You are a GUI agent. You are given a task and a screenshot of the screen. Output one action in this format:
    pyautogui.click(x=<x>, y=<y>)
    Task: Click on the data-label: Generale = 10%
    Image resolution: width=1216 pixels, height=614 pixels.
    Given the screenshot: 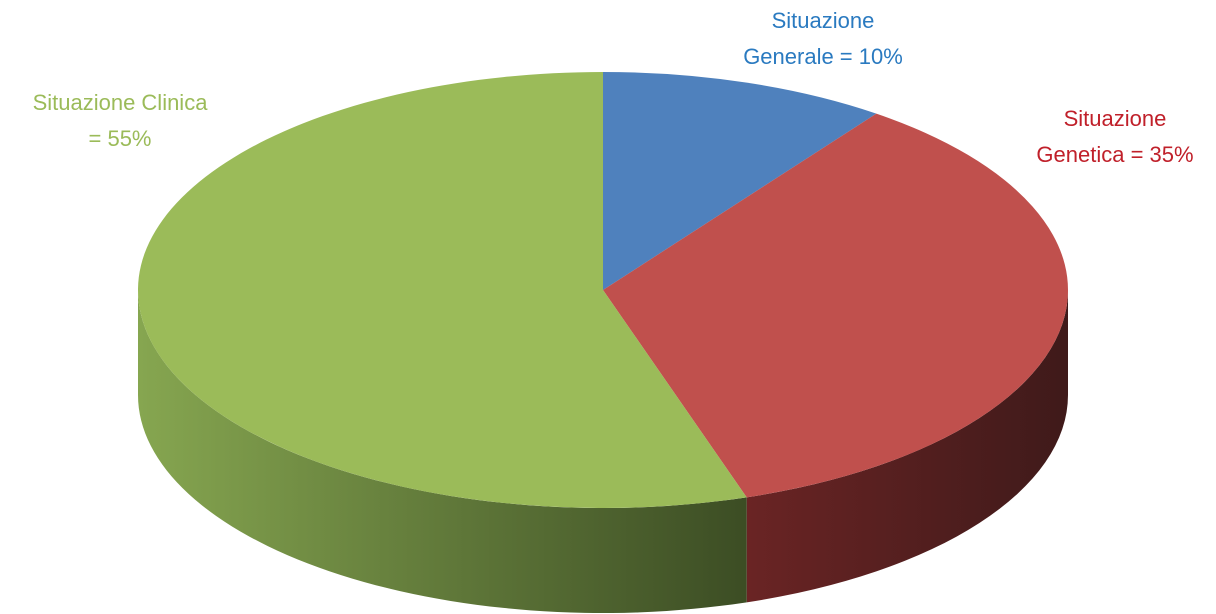 What is the action you would take?
    pyautogui.click(x=823, y=56)
    